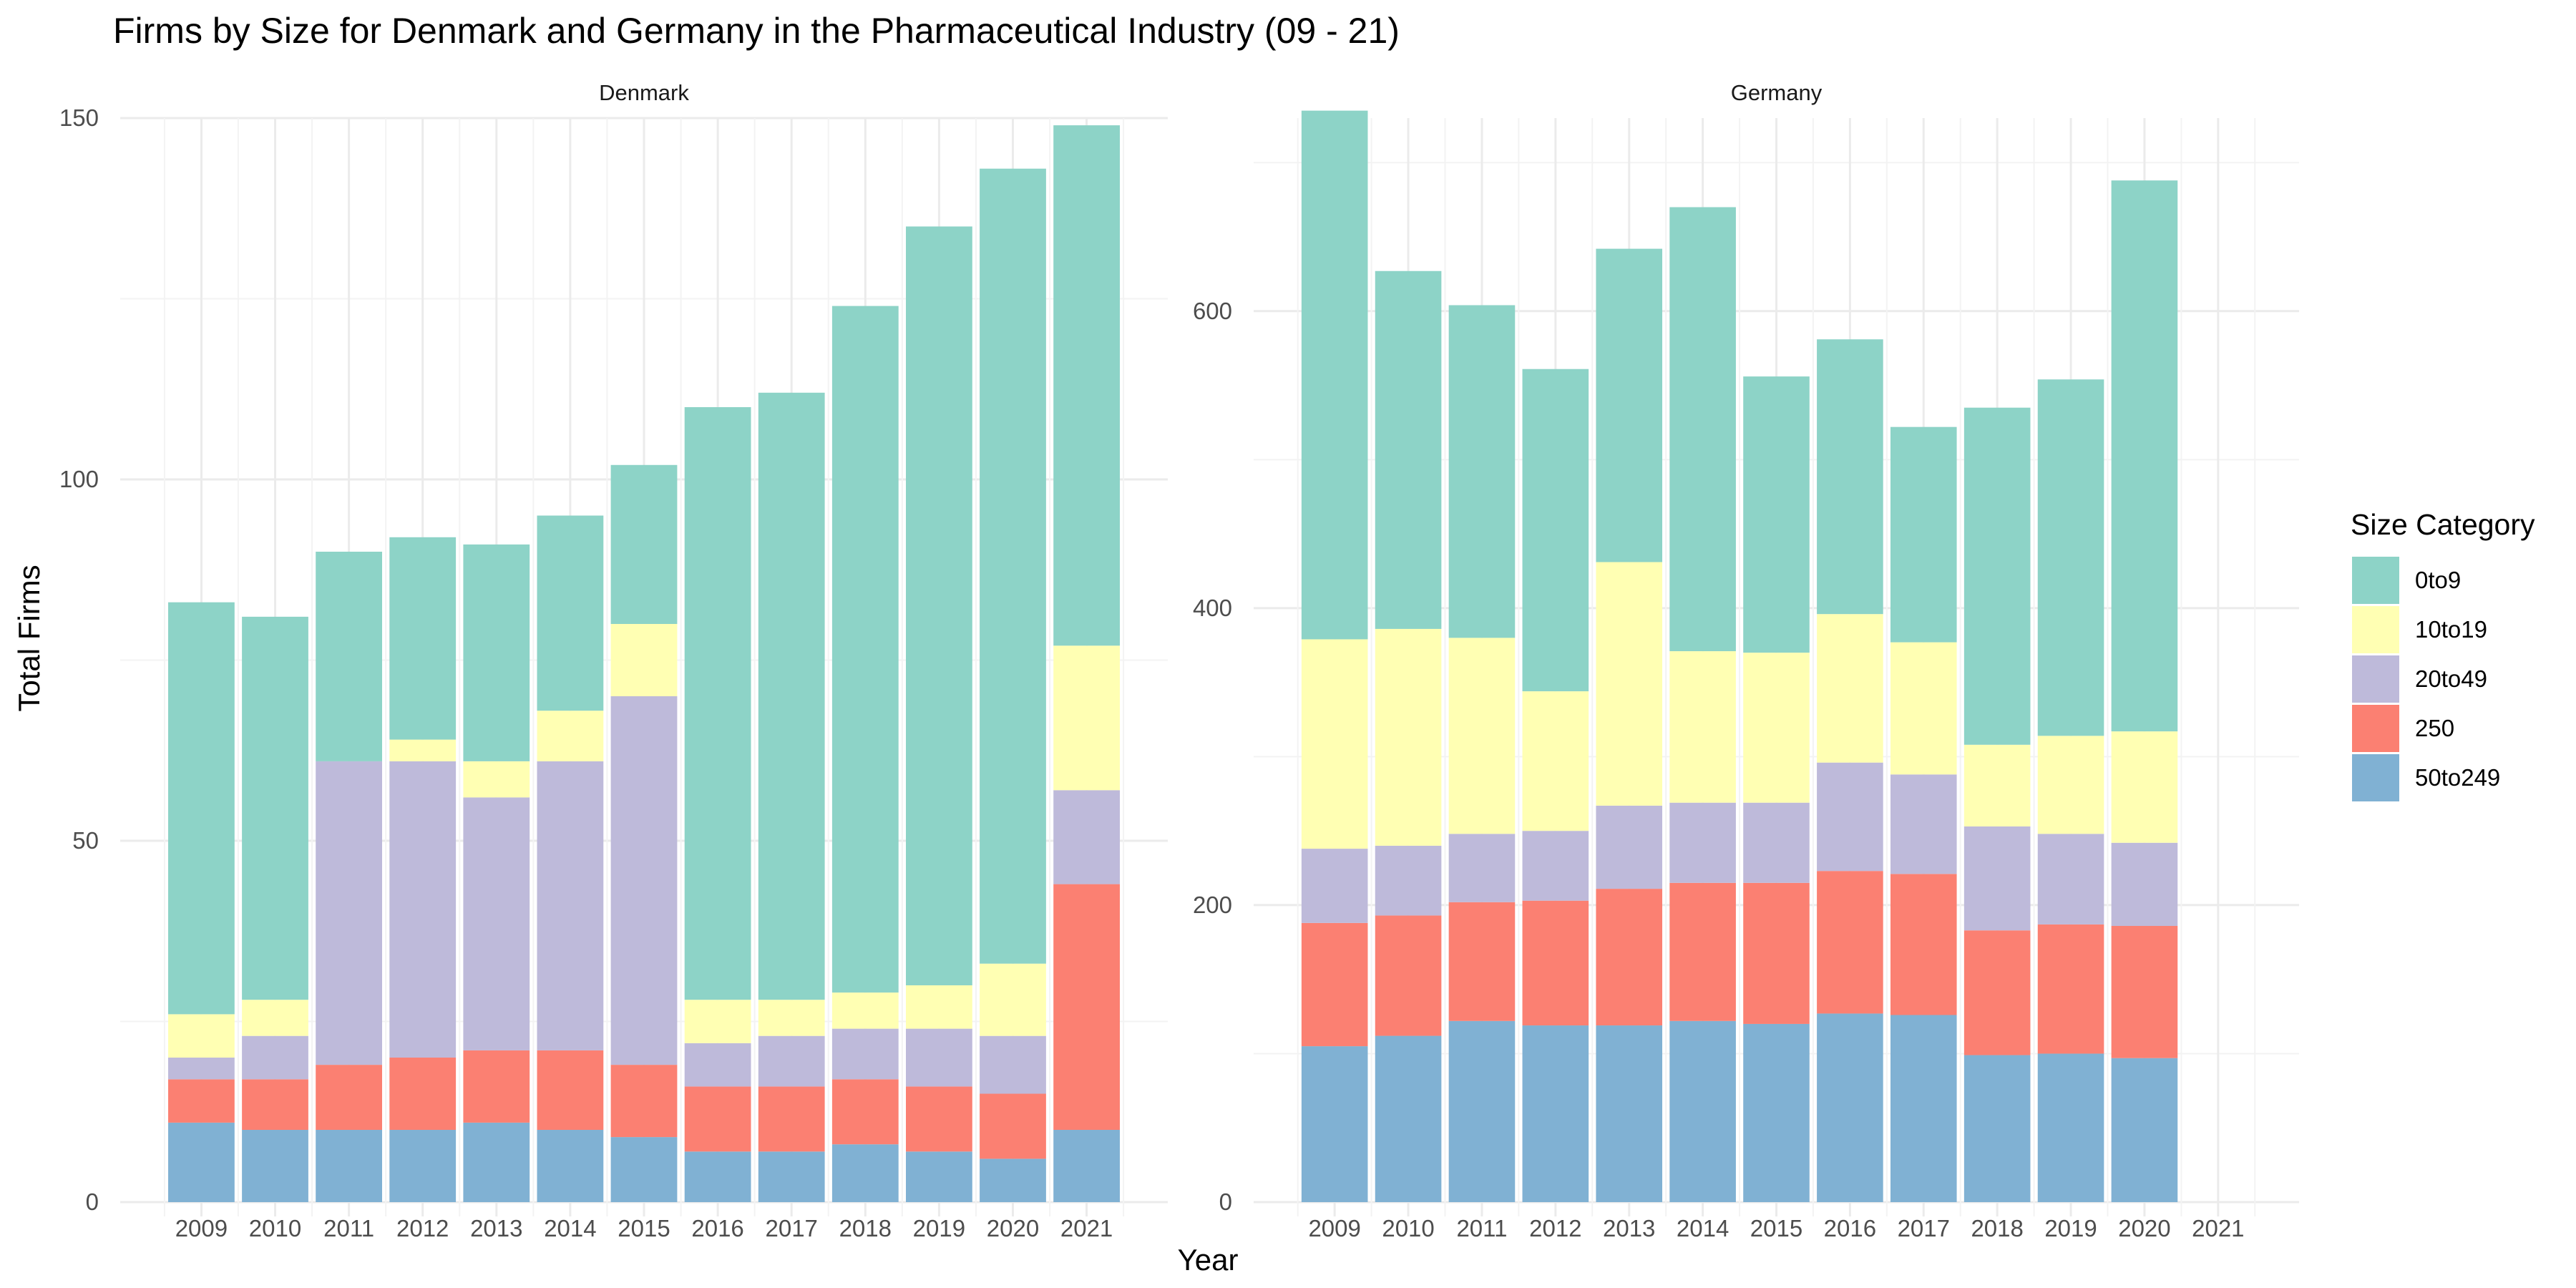  I want to click on bar-20to49-2013, so click(496, 923).